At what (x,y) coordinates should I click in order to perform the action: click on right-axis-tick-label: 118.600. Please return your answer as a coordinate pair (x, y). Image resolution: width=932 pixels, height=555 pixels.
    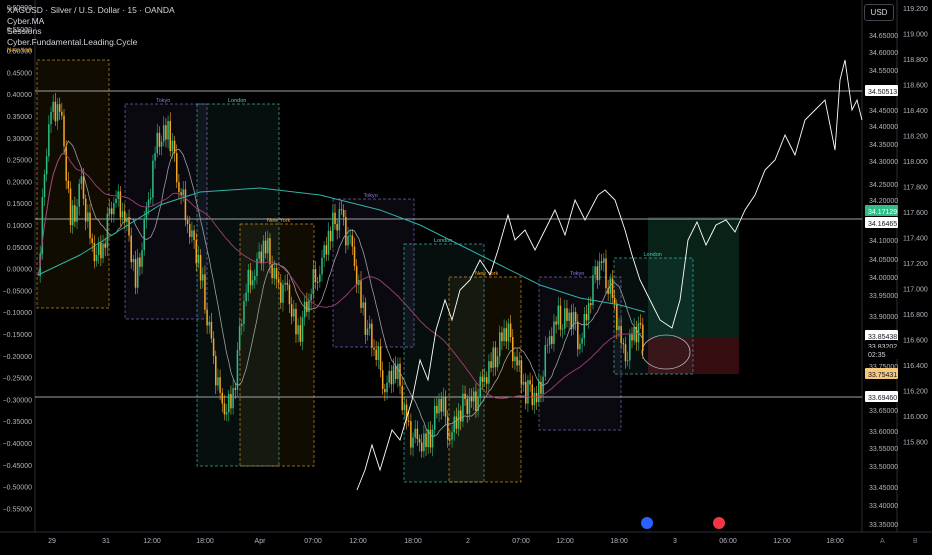
    Looking at the image, I should click on (915, 86).